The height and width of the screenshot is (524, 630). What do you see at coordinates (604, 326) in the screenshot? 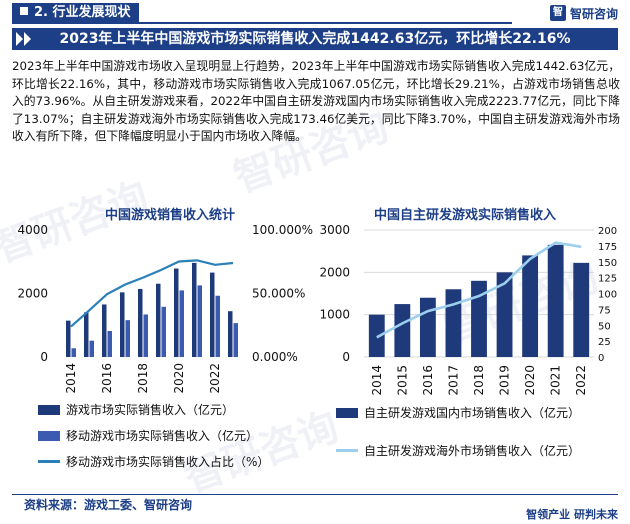
I see `y-right-tick-label: 50` at bounding box center [604, 326].